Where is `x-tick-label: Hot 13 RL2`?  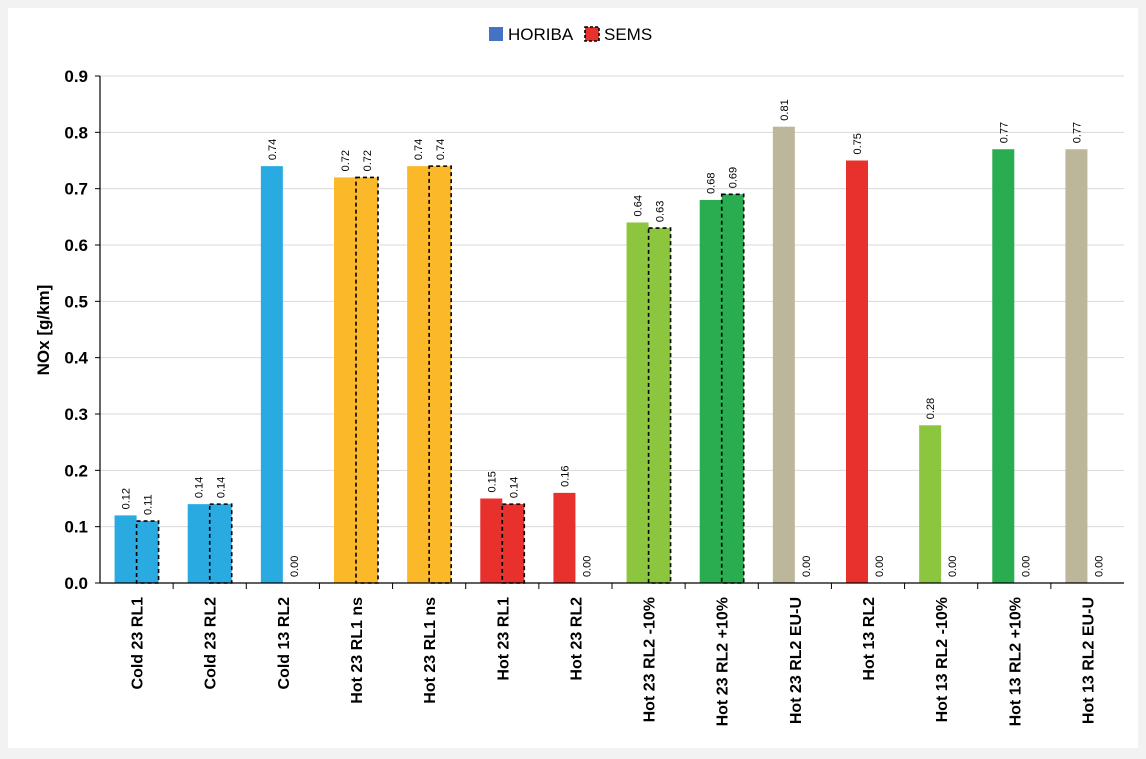
x-tick-label: Hot 13 RL2 is located at coordinates (869, 639).